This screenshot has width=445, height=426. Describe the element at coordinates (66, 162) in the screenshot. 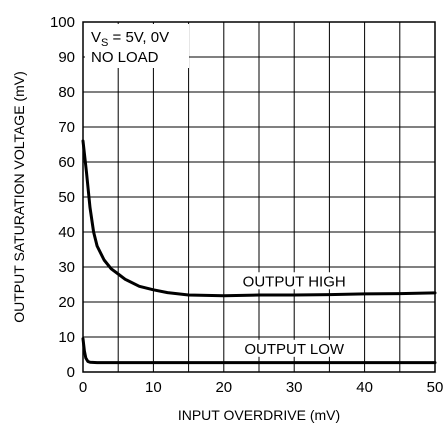

I see `y-tick-label: 60` at that location.